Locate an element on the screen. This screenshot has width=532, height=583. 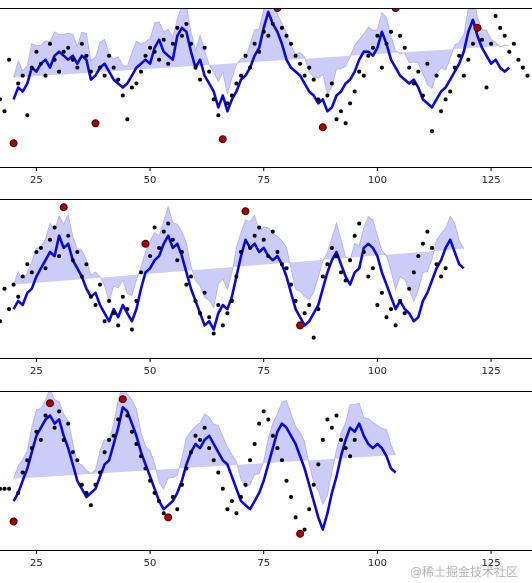
x-tick-label: 75 is located at coordinates (263, 563).